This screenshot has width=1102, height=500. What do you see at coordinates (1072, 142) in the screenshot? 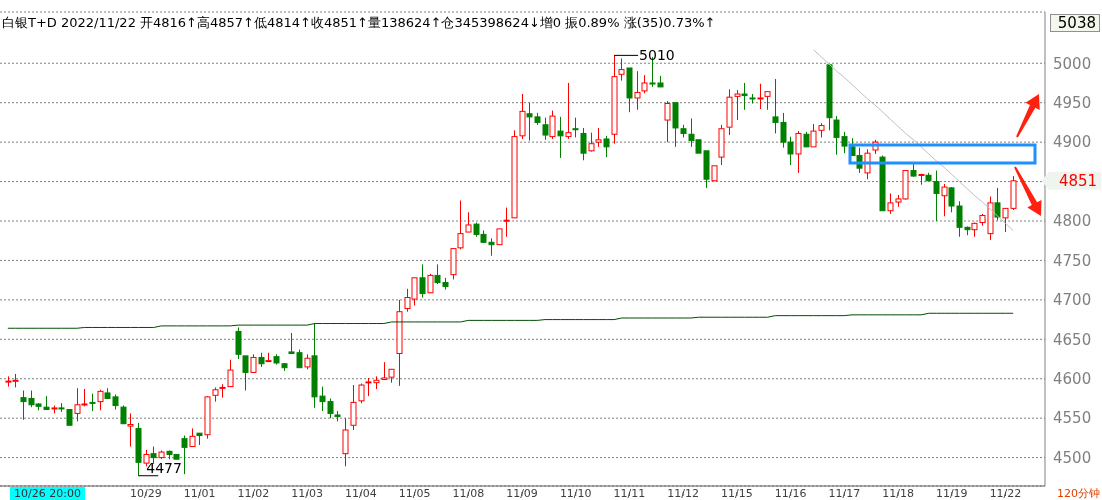
I see `y-tick-label: 4900` at bounding box center [1072, 142].